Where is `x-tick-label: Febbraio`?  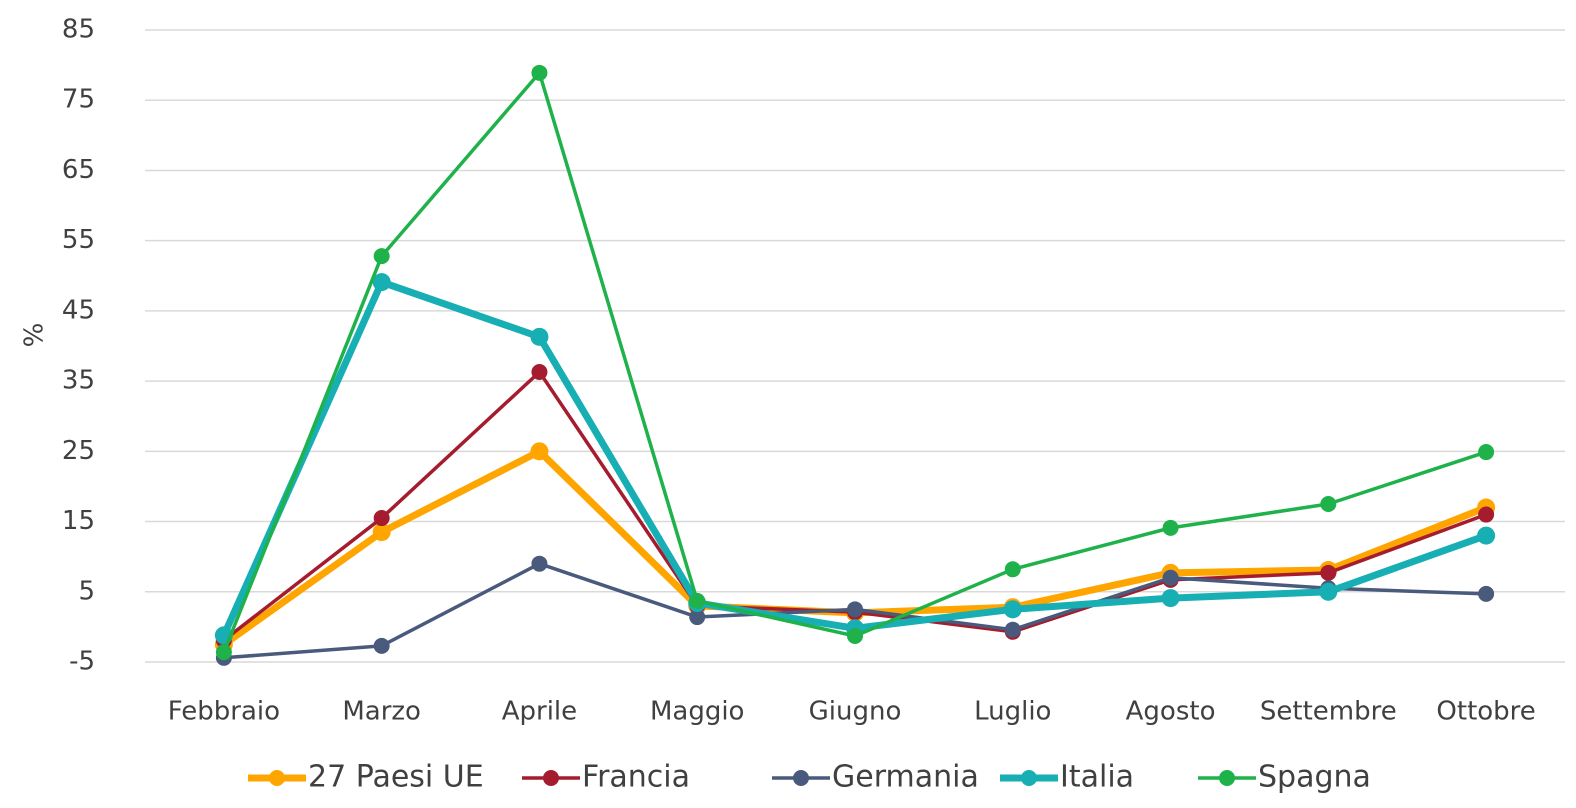
x-tick-label: Febbraio is located at coordinates (224, 712).